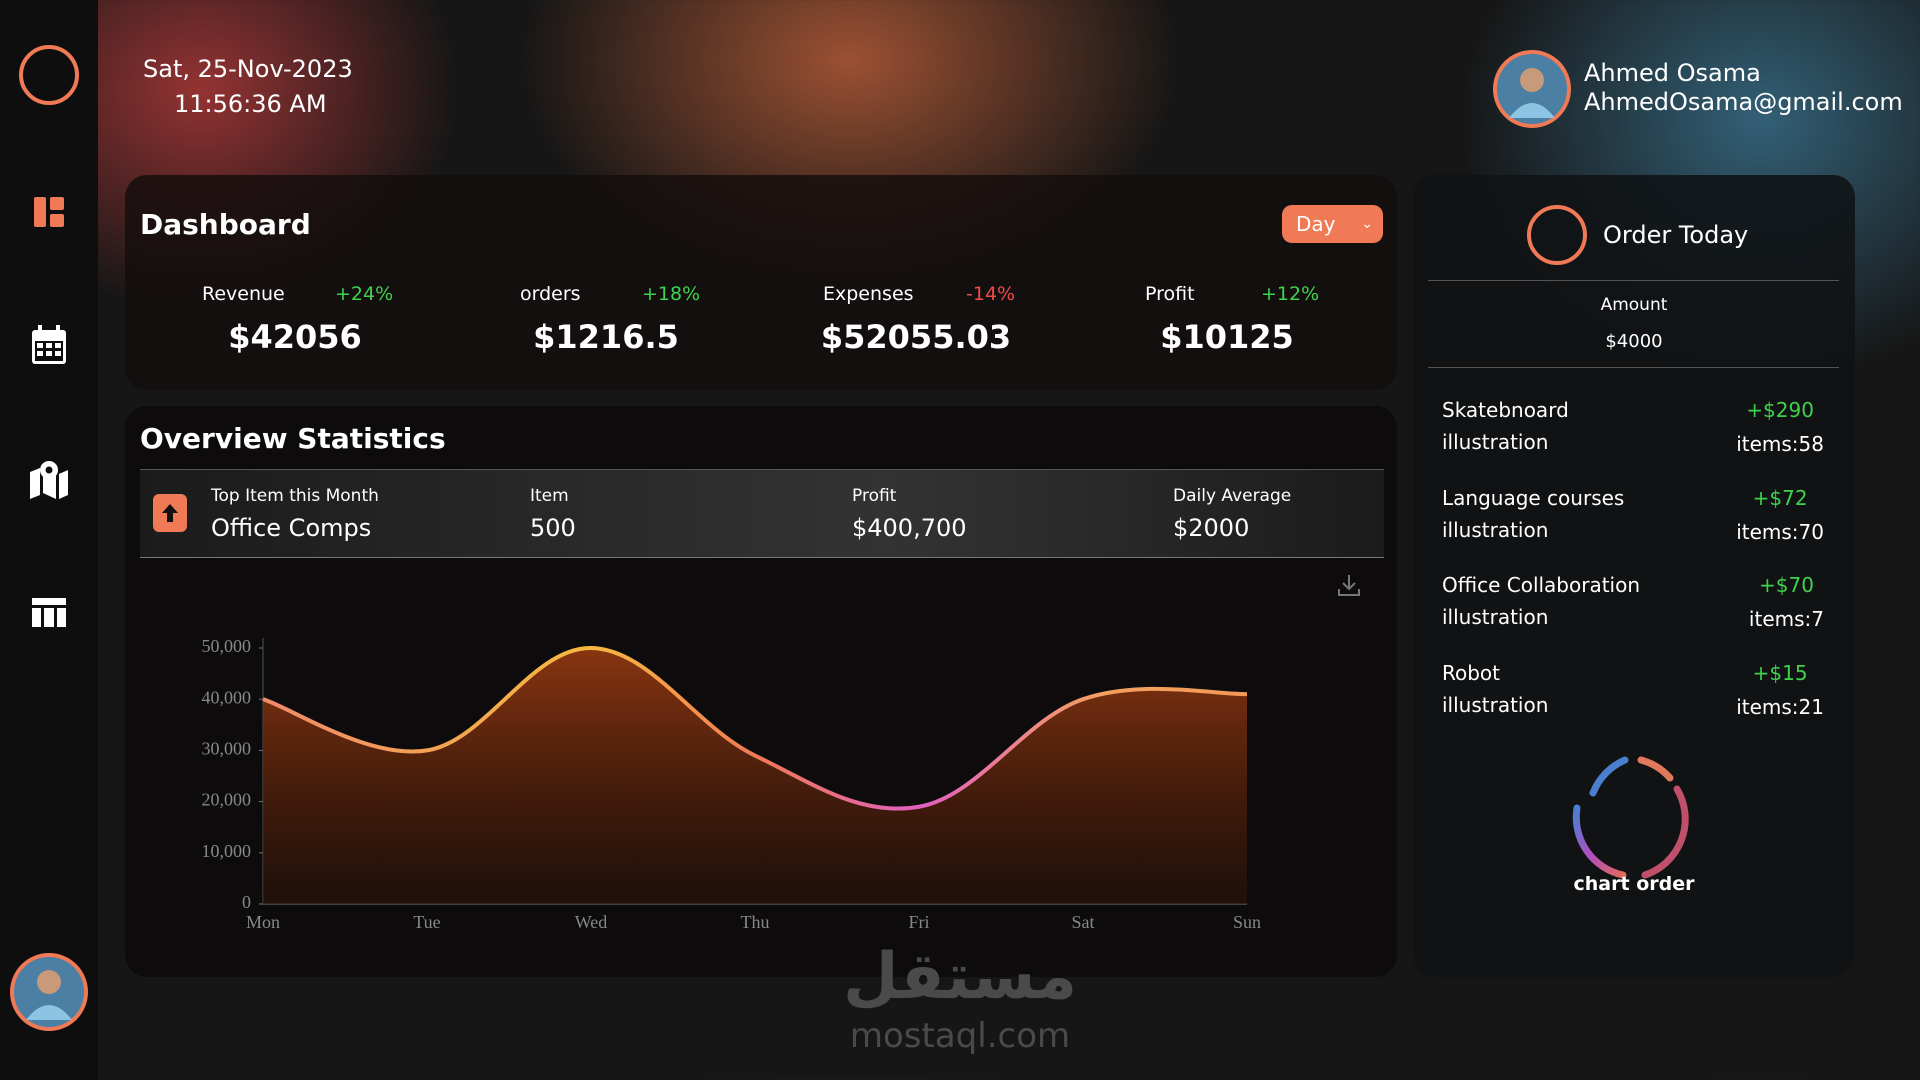 The image size is (1920, 1080). What do you see at coordinates (591, 922) in the screenshot?
I see `x-tick-label: Wed` at bounding box center [591, 922].